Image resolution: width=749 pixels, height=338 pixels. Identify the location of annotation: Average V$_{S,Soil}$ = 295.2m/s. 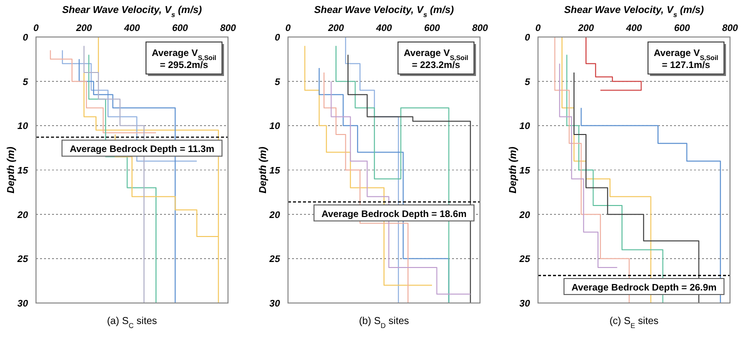
(184, 59).